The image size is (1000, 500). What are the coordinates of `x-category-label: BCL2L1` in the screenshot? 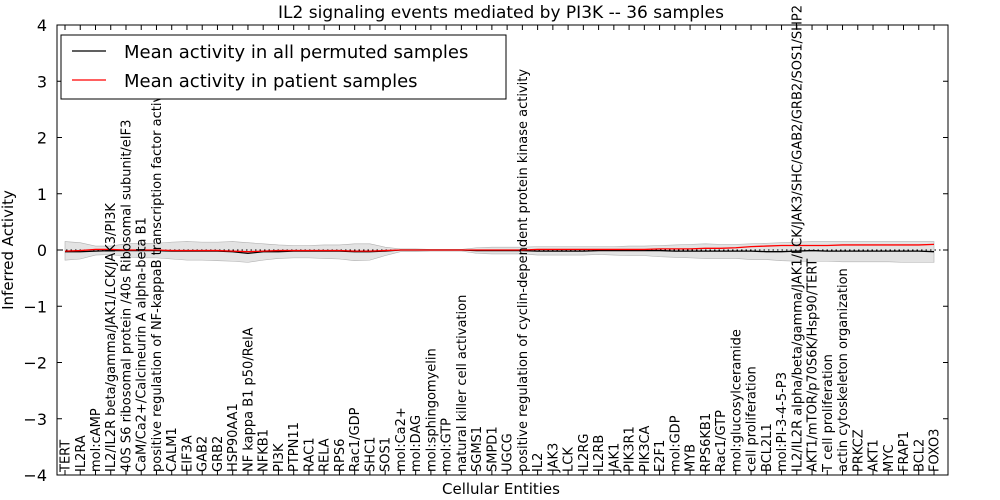 It's located at (767, 447).